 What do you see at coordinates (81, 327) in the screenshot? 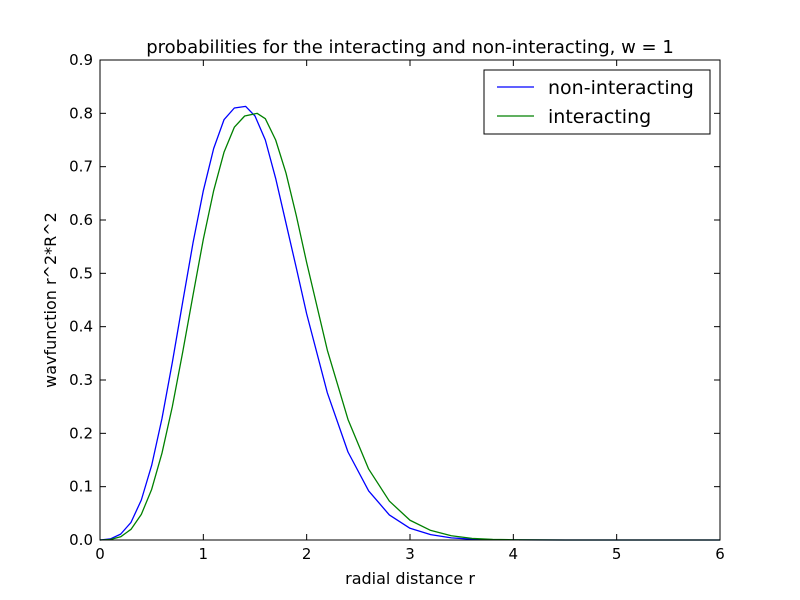
I see `y-tick-label: 0.4` at bounding box center [81, 327].